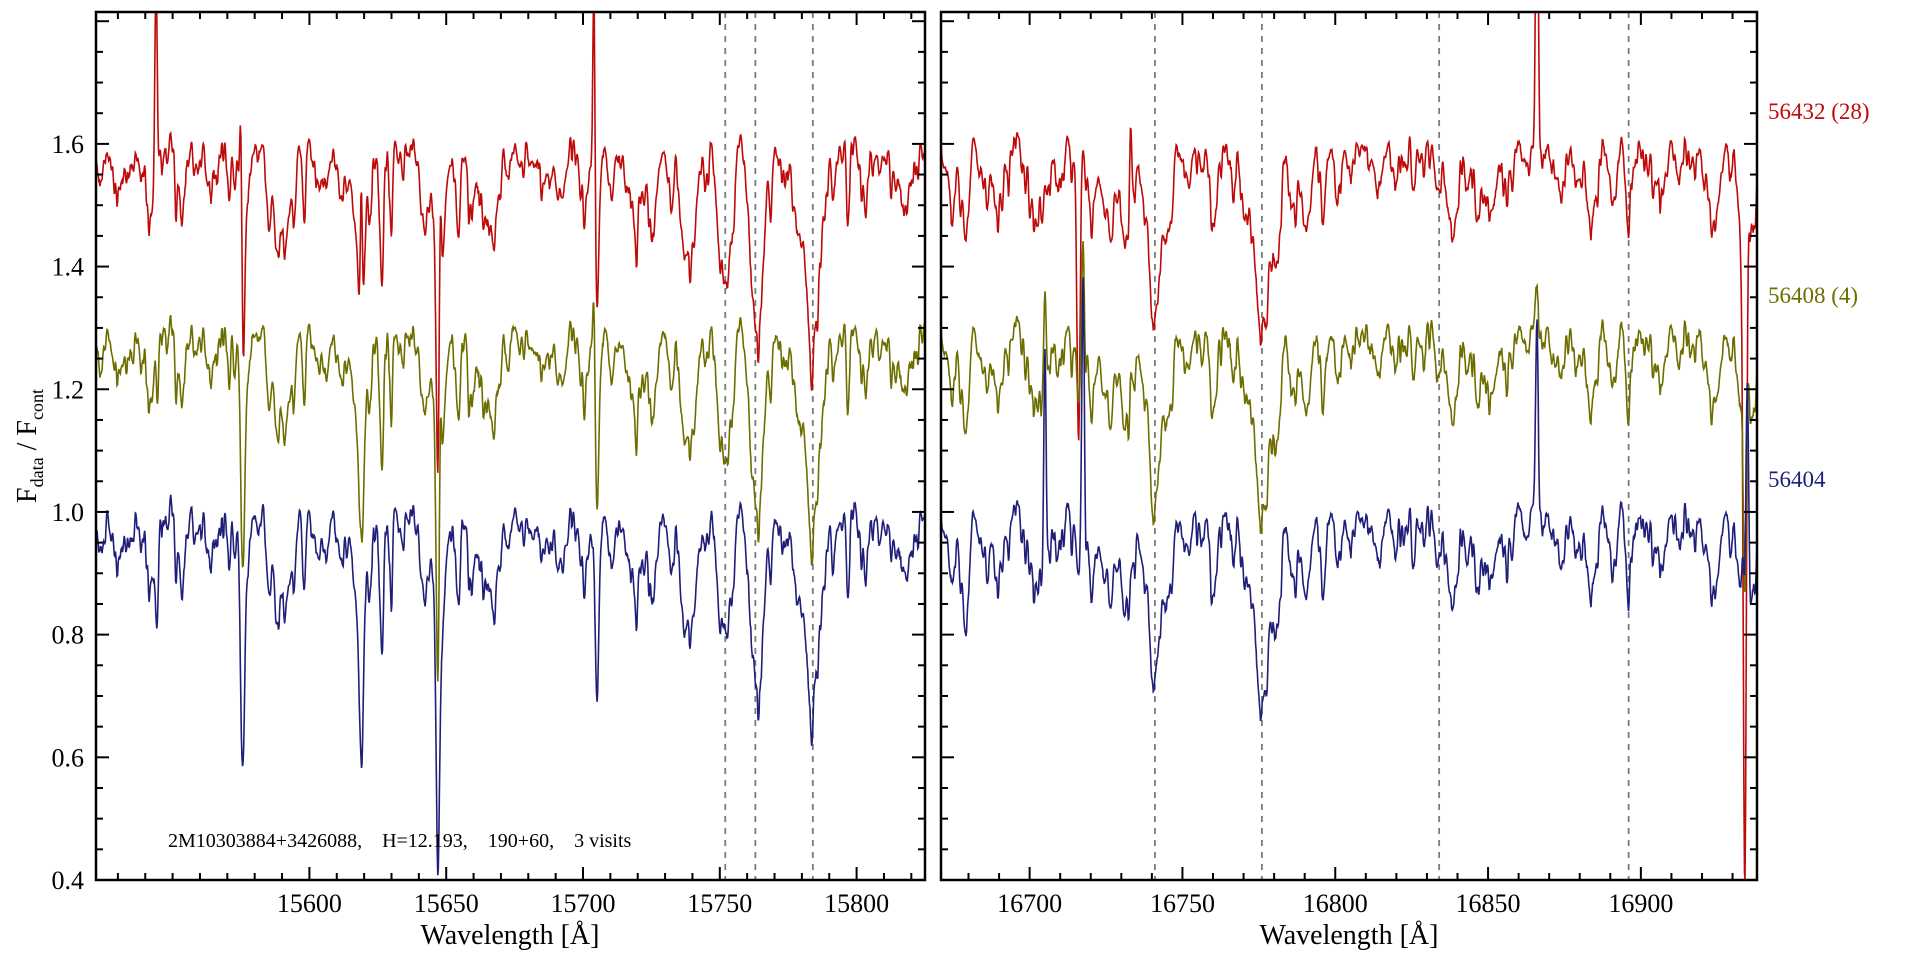 This screenshot has width=1920, height=960. What do you see at coordinates (68, 144) in the screenshot?
I see `y-tick-label: 1.6` at bounding box center [68, 144].